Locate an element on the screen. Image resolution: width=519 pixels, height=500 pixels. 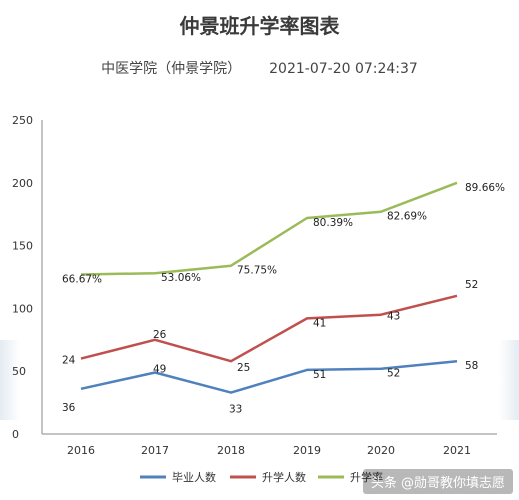
data-label: 25 is located at coordinates (243, 368).